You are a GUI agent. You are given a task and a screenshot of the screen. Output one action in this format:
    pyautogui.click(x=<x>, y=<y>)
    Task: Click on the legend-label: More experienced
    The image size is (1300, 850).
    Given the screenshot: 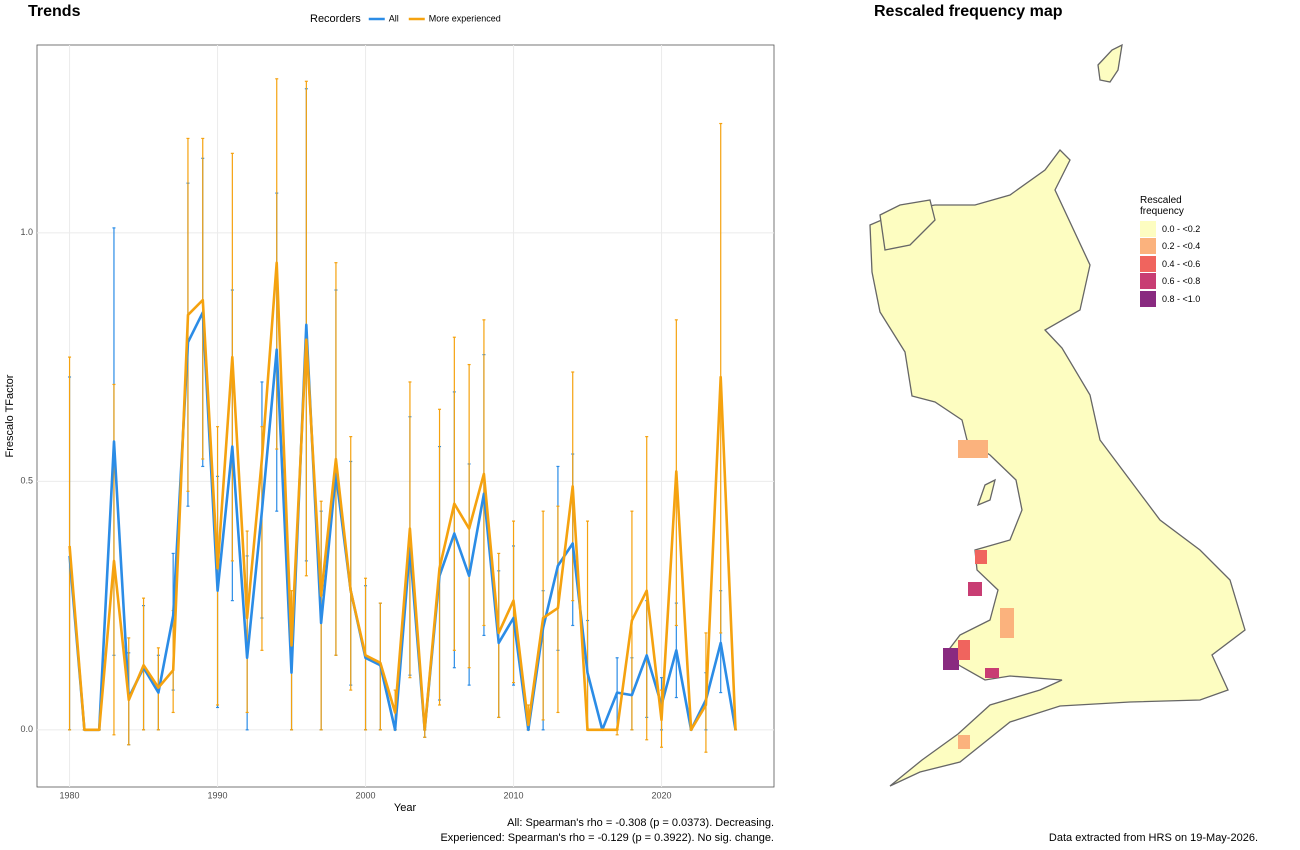 What is the action you would take?
    pyautogui.click(x=465, y=18)
    